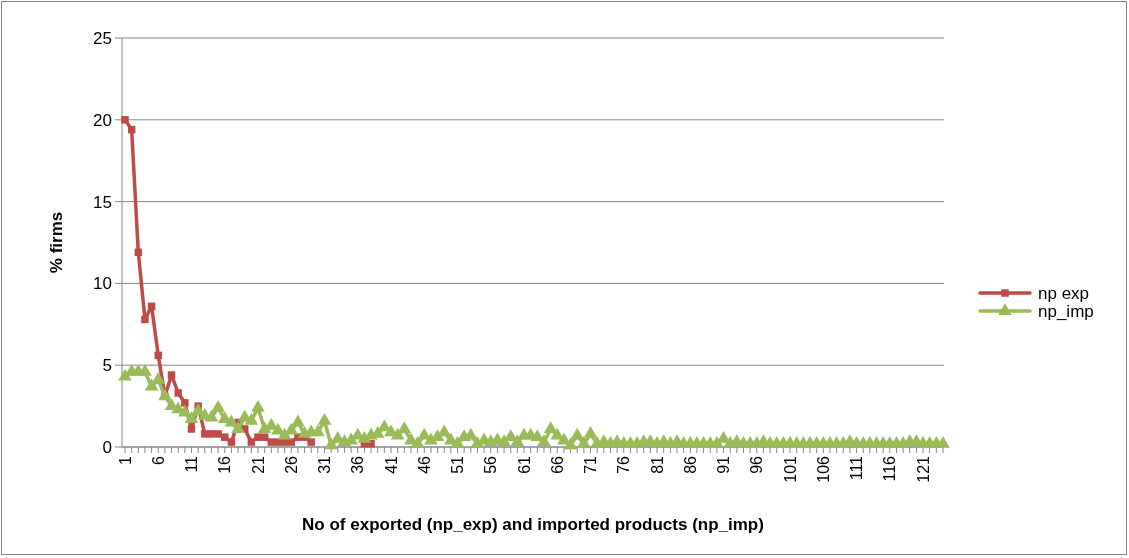  I want to click on x-tick-label: 86, so click(690, 464).